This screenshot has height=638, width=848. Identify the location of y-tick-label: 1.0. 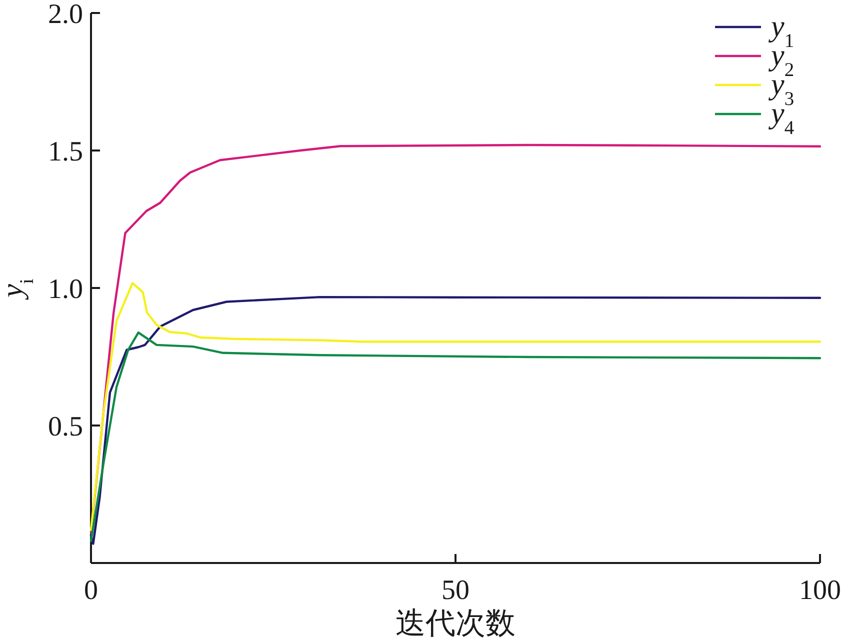
(65, 289).